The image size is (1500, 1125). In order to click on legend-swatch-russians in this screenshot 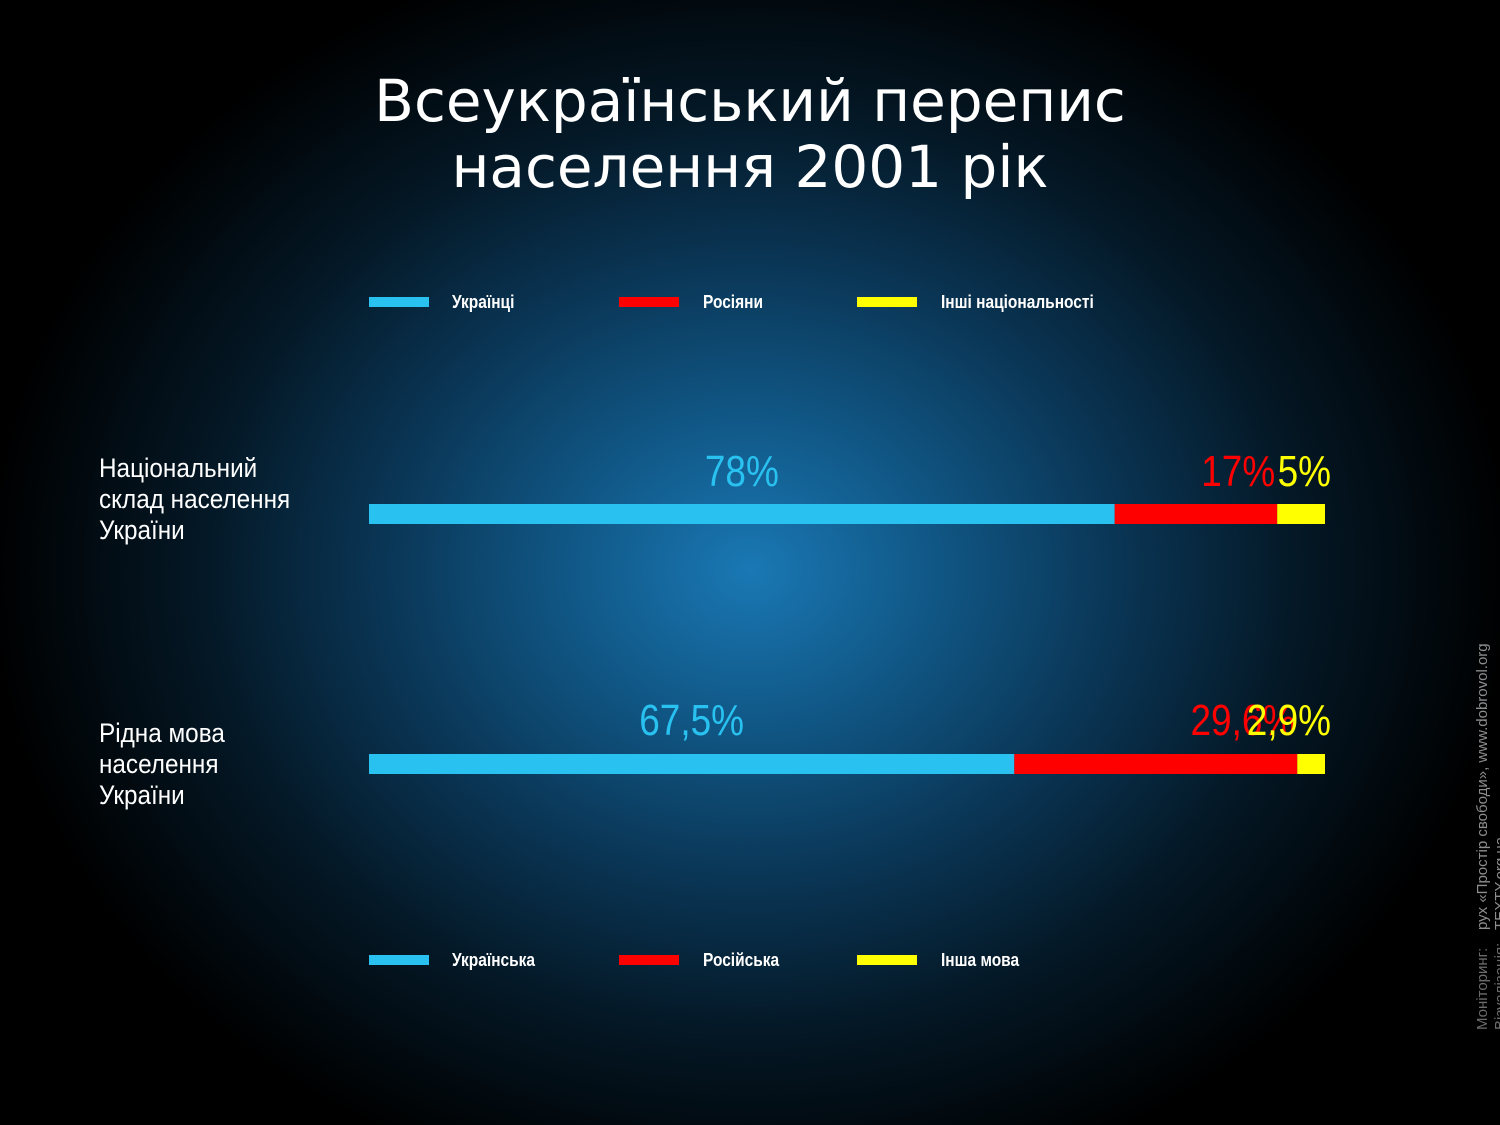, I will do `click(649, 302)`.